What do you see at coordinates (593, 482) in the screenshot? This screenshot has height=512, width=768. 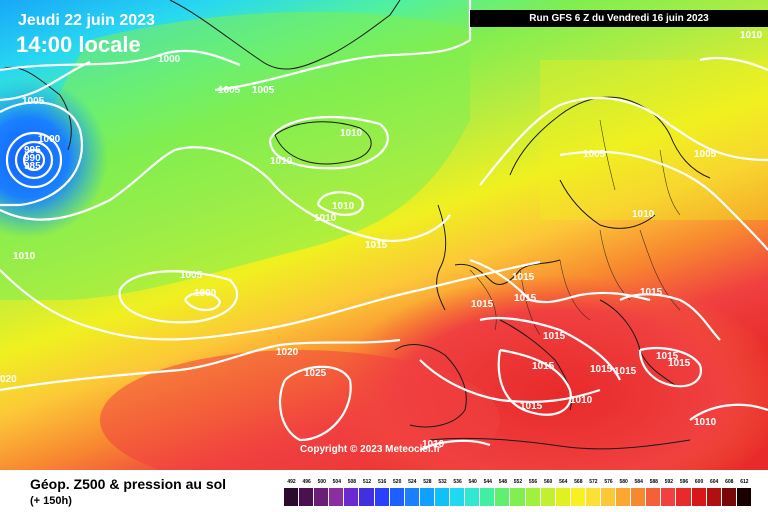 I see `scale-label: 572` at bounding box center [593, 482].